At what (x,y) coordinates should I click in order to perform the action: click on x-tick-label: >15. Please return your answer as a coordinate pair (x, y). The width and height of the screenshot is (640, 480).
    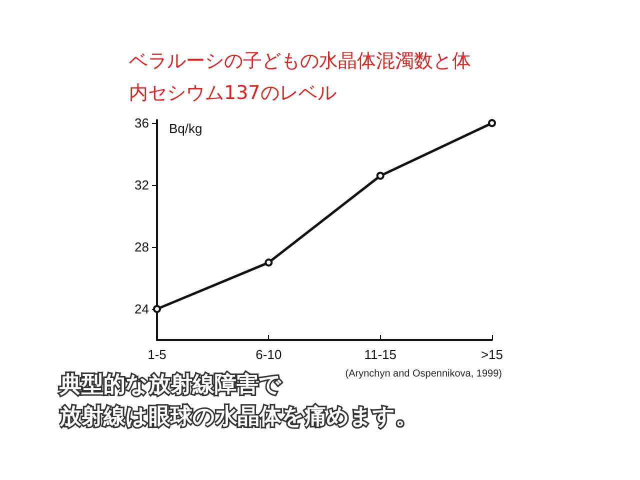
    Looking at the image, I should click on (492, 354).